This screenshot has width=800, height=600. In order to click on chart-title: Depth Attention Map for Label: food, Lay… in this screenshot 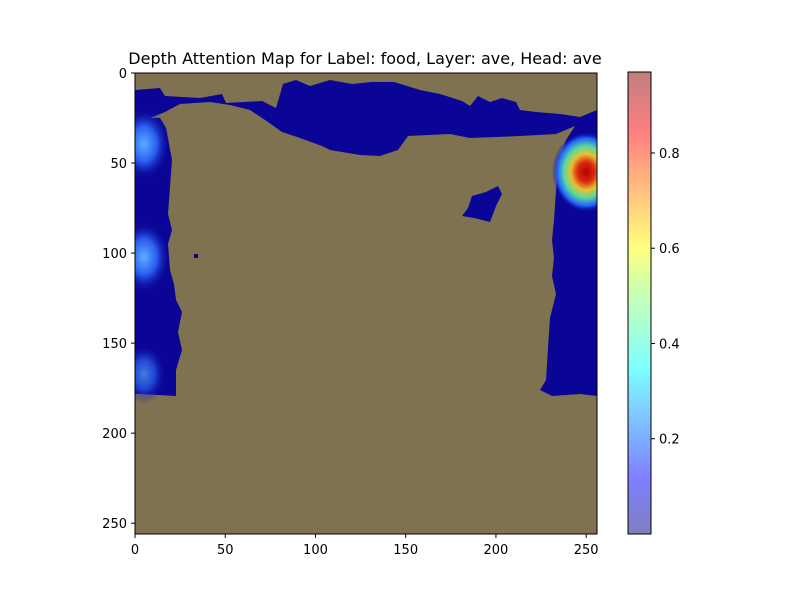, I will do `click(364, 58)`.